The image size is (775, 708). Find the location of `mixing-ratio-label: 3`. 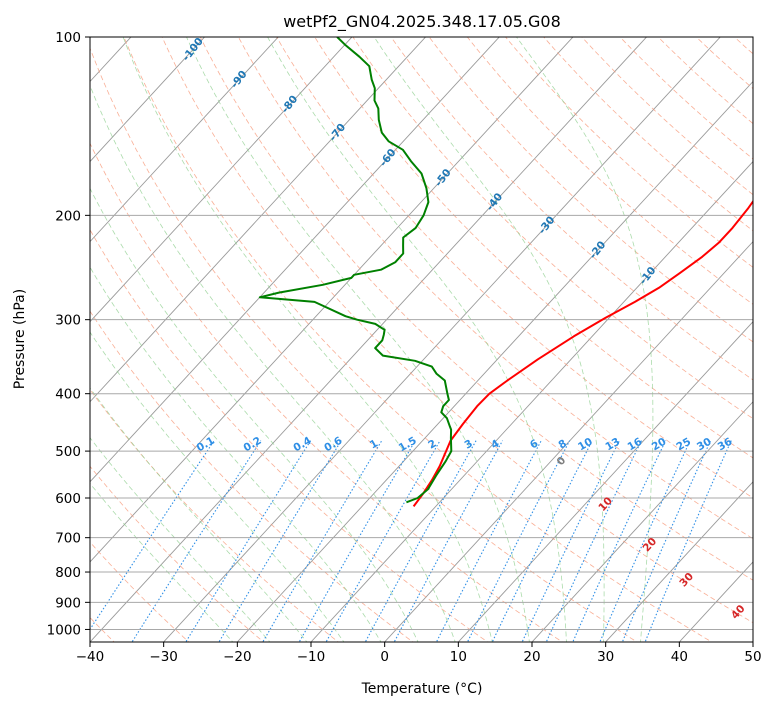

mixing-ratio-label: 3 is located at coordinates (469, 444).